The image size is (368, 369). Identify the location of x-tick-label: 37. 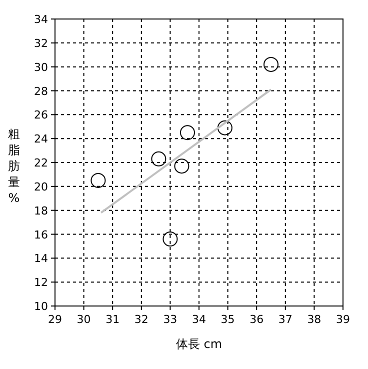
(285, 319).